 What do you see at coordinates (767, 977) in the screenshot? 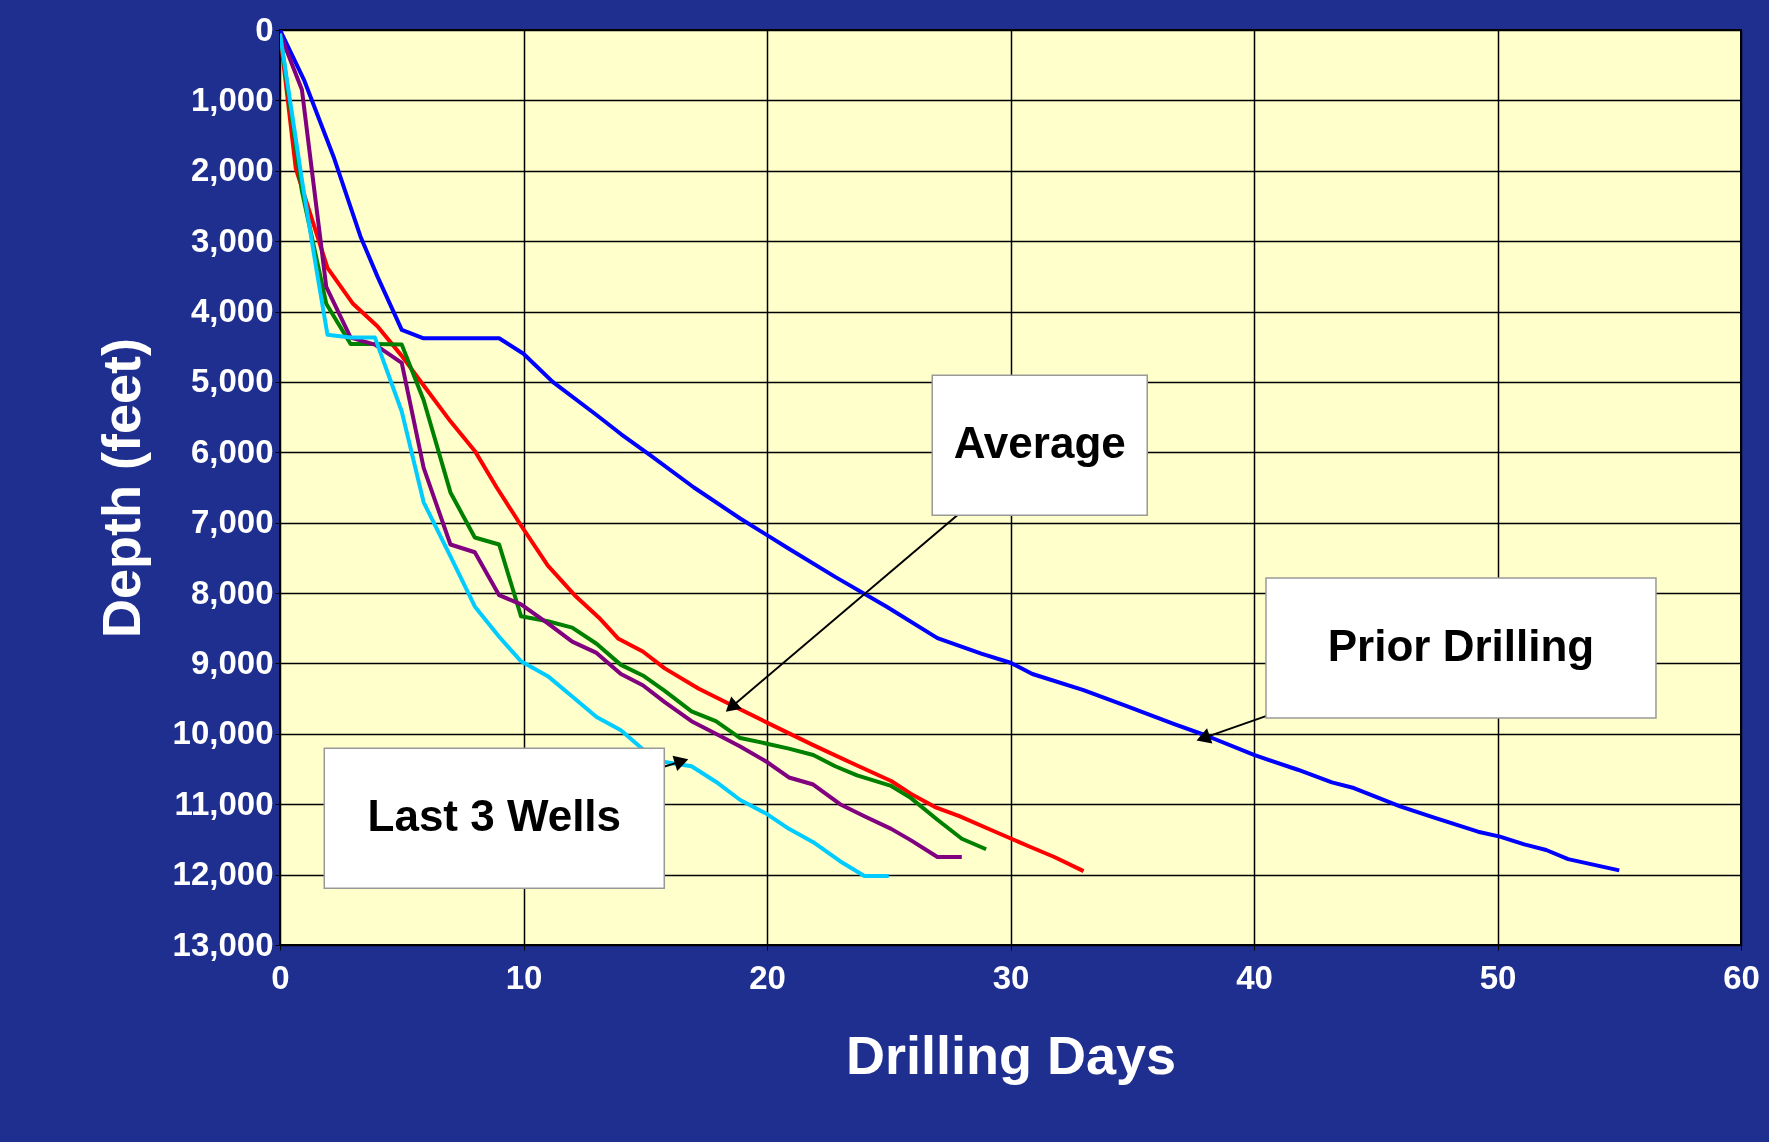
I see `x-tick-label: 20` at bounding box center [767, 977].